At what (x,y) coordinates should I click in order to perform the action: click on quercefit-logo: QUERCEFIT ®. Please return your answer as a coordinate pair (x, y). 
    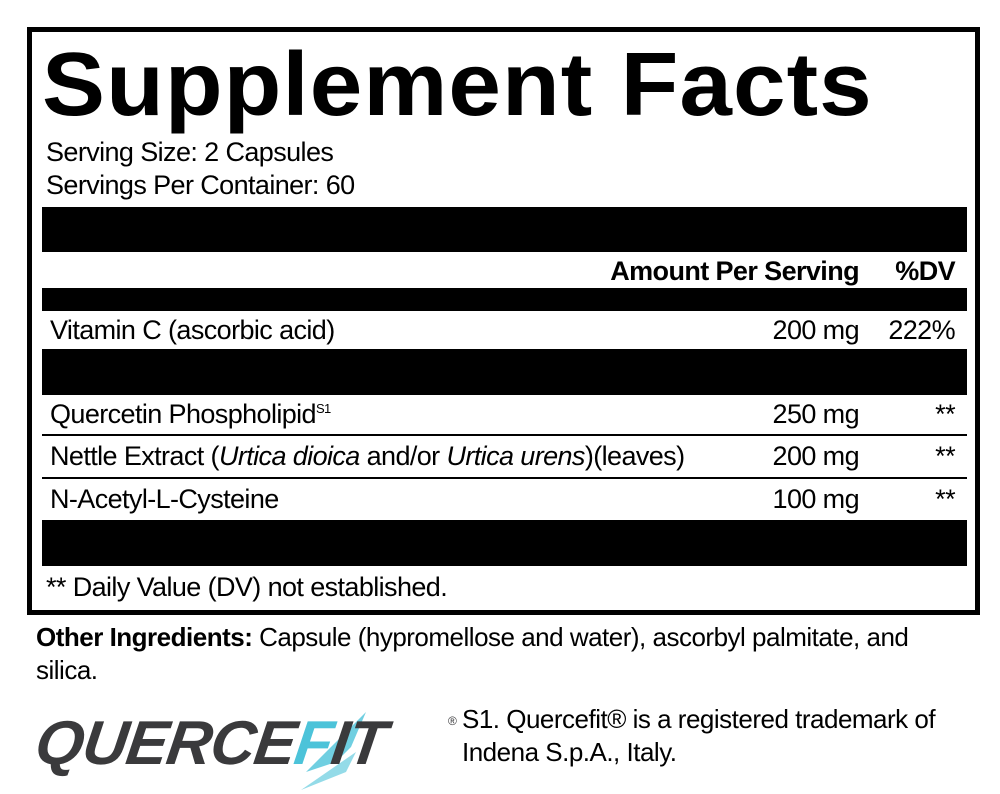
    Looking at the image, I should click on (246, 747).